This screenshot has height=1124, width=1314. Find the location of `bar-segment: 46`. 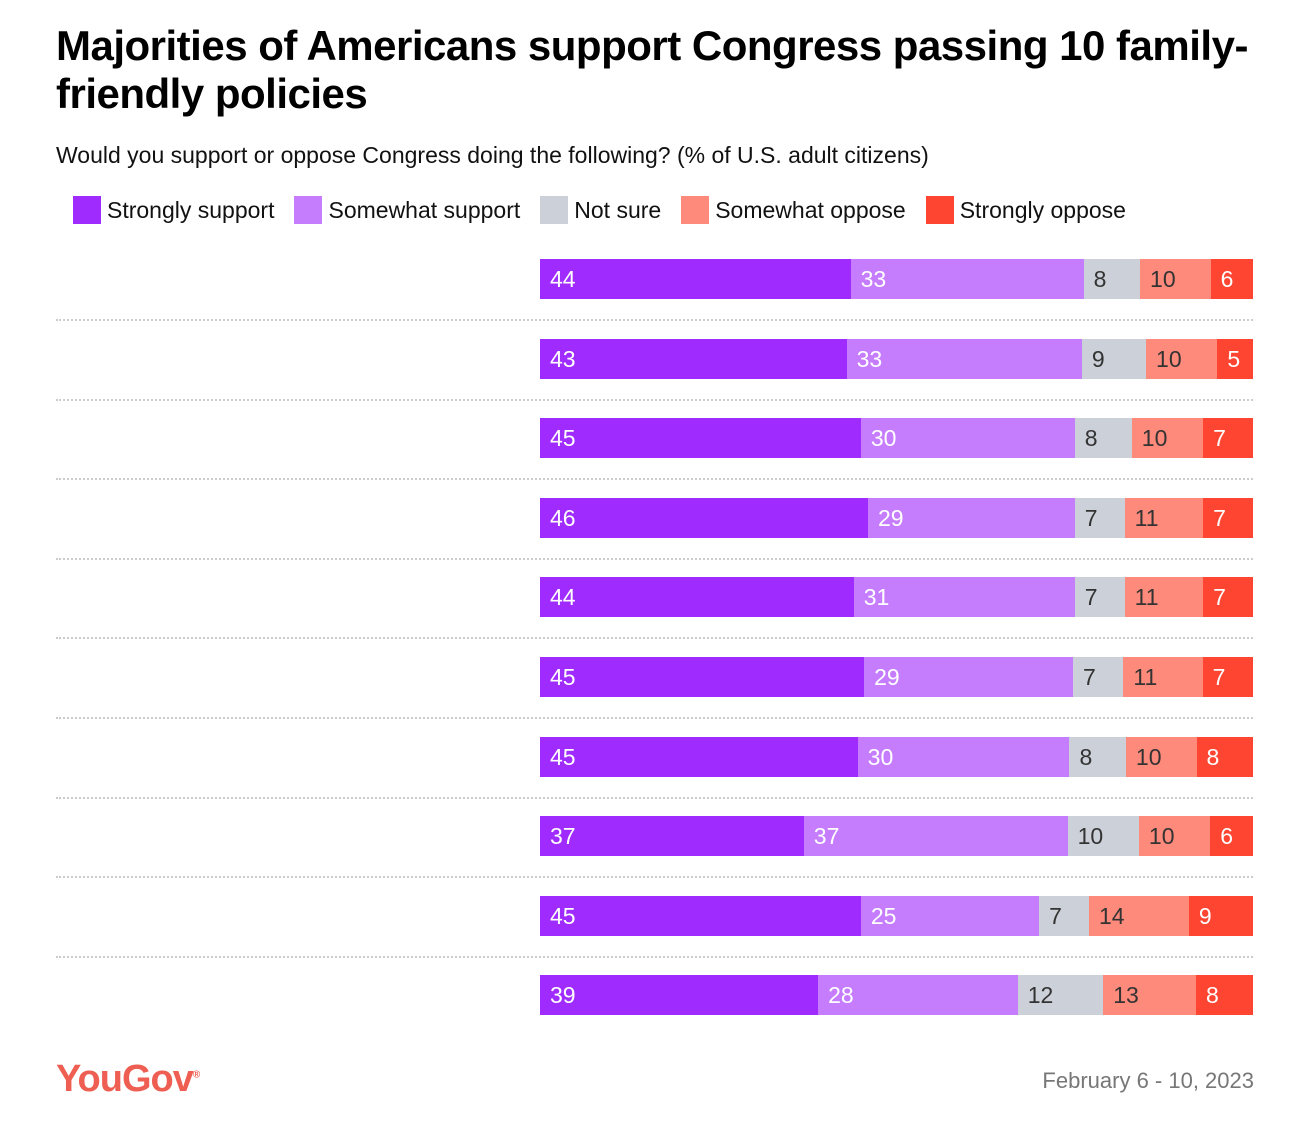

bar-segment: 46 is located at coordinates (704, 517).